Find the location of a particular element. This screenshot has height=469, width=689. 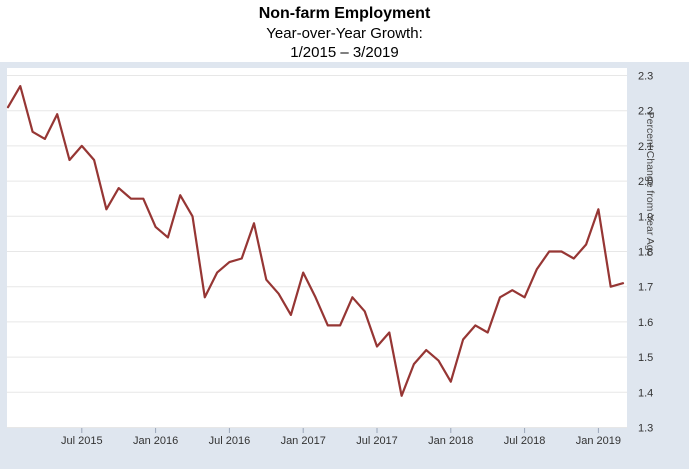

x-tick-label: Jan 2018 is located at coordinates (450, 441).